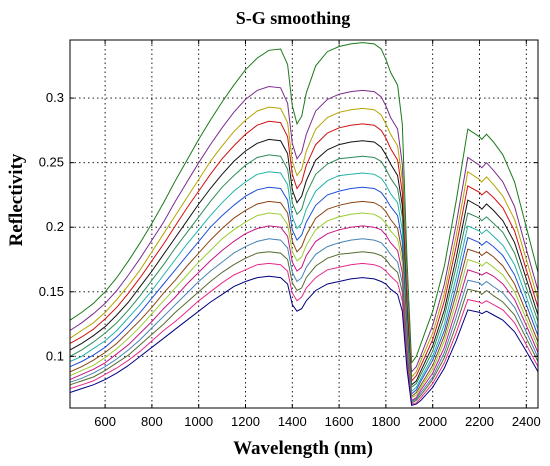 The width and height of the screenshot is (550, 466). What do you see at coordinates (293, 18) in the screenshot?
I see `chart-title: S-G smoothing` at bounding box center [293, 18].